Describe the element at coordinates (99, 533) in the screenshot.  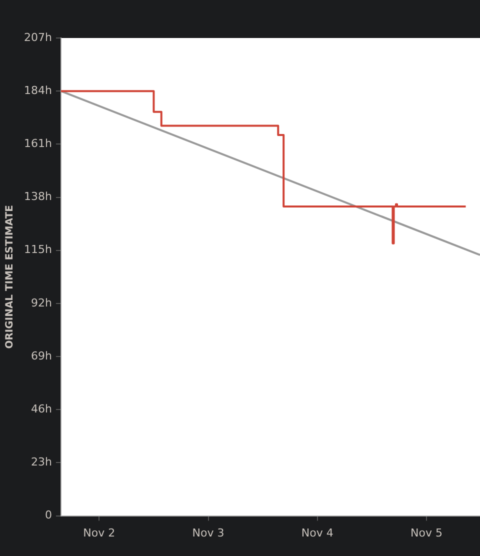
I see `x-tick-label: Nov 2` at that location.